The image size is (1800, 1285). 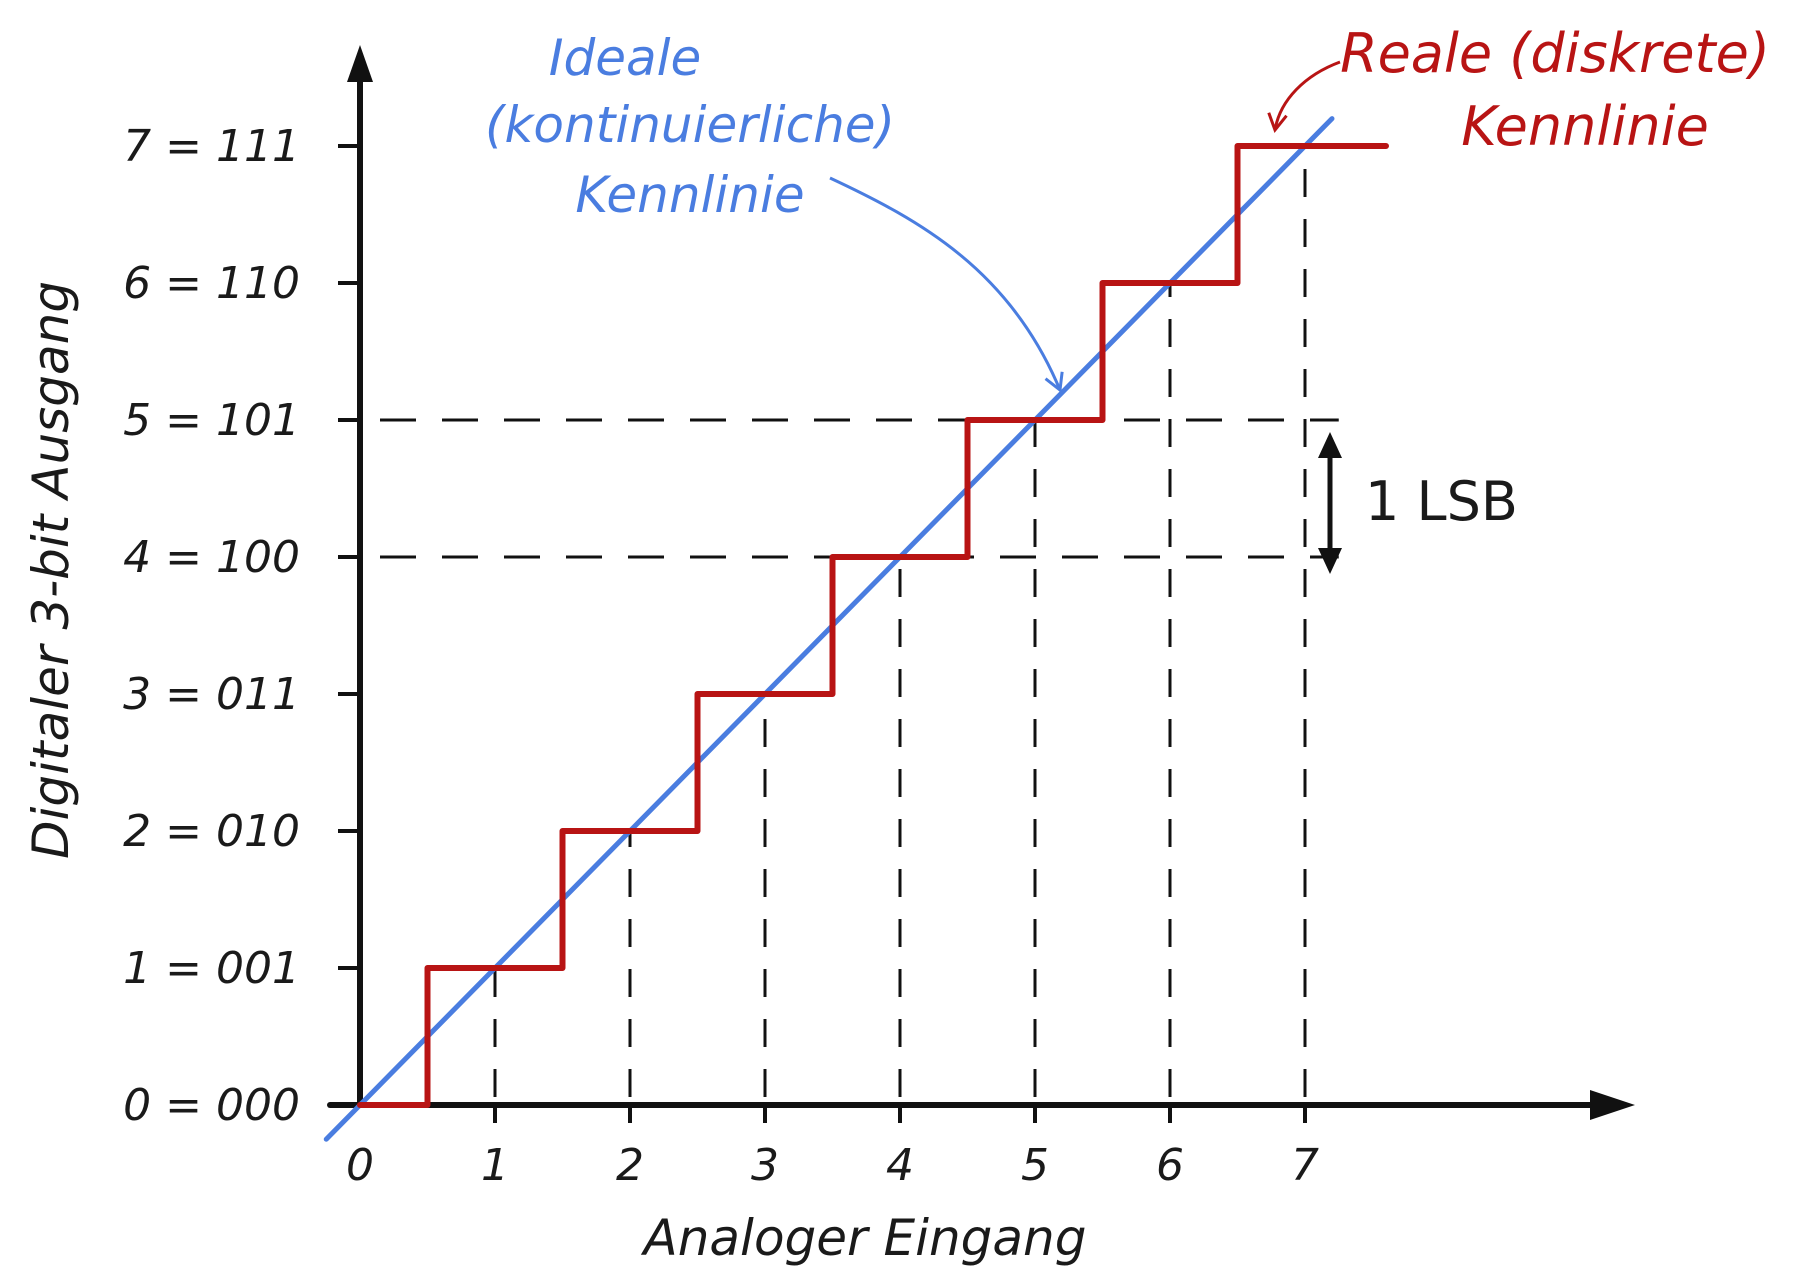 I want to click on lsb-annotation: 1 LSB, so click(x=1418, y=503).